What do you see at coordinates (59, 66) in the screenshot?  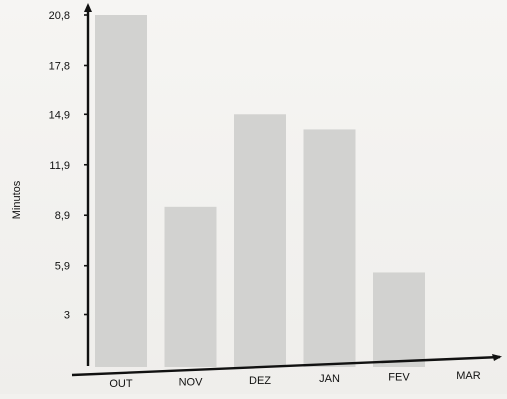 I see `y-tick-label: 17,8` at bounding box center [59, 66].